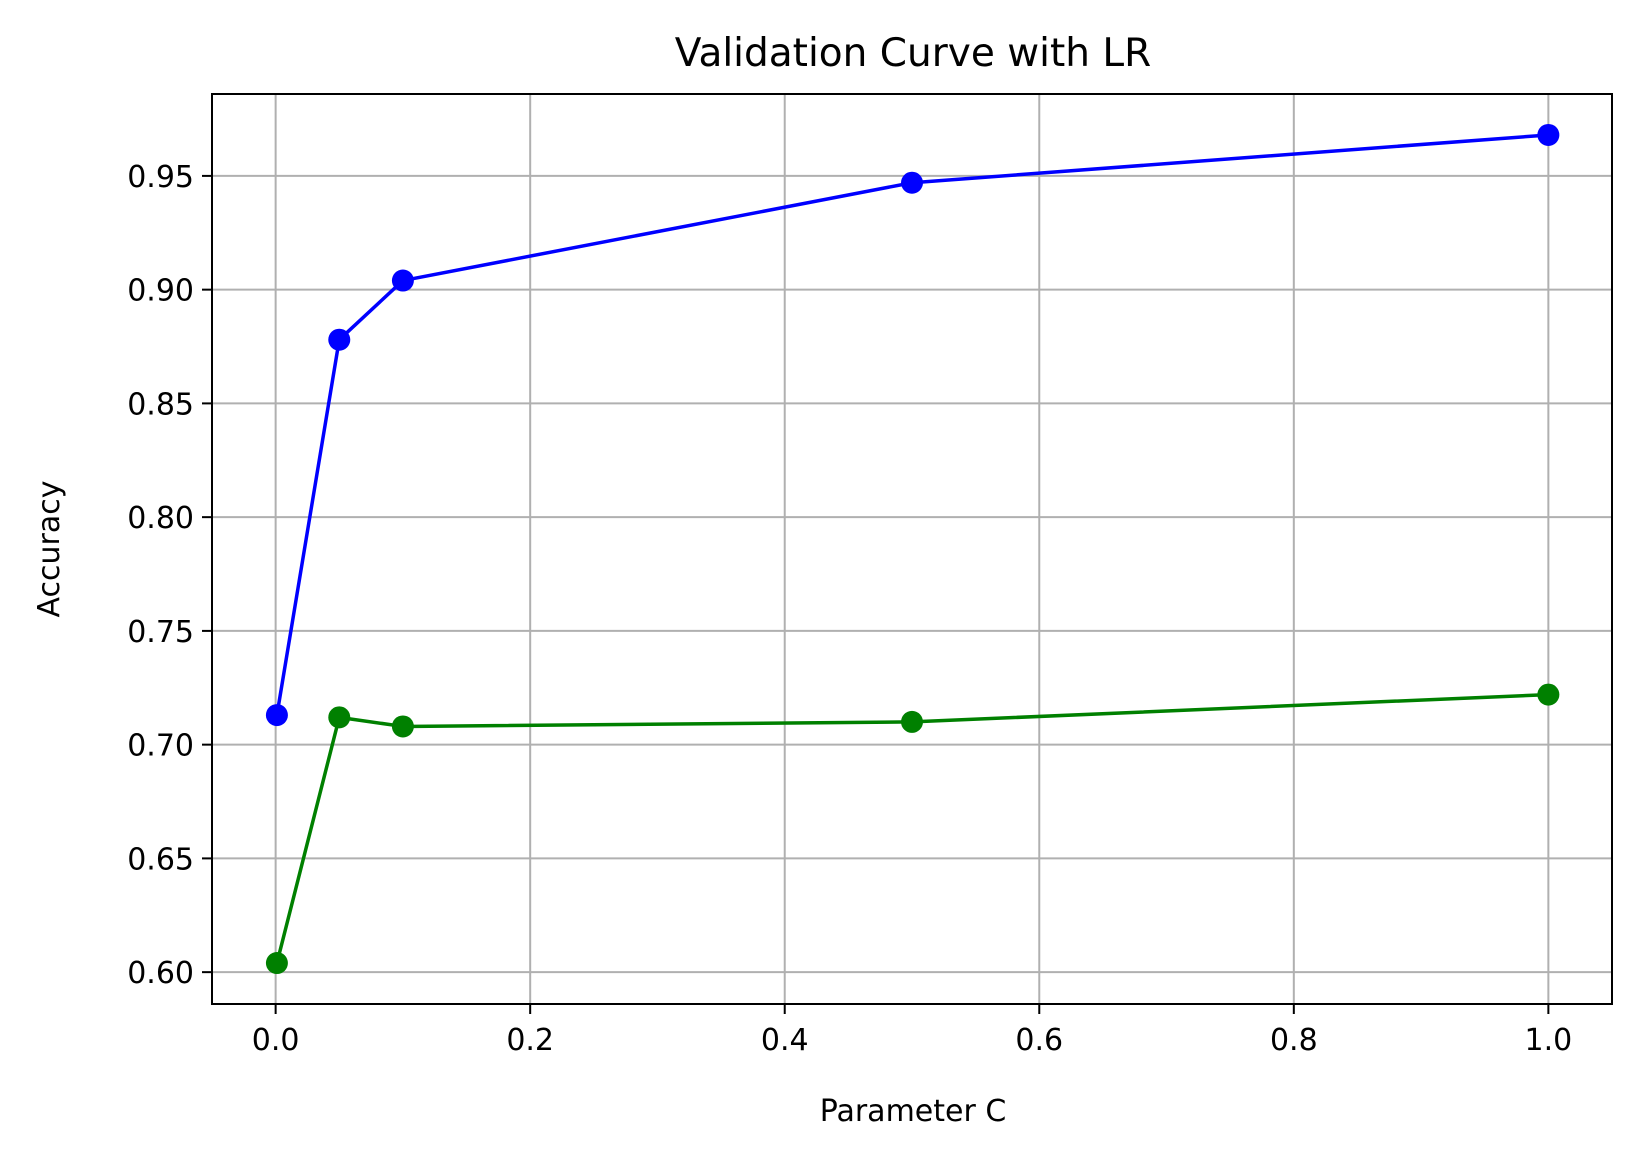  Describe the element at coordinates (276, 1040) in the screenshot. I see `x-tick-label: 0.0` at that location.